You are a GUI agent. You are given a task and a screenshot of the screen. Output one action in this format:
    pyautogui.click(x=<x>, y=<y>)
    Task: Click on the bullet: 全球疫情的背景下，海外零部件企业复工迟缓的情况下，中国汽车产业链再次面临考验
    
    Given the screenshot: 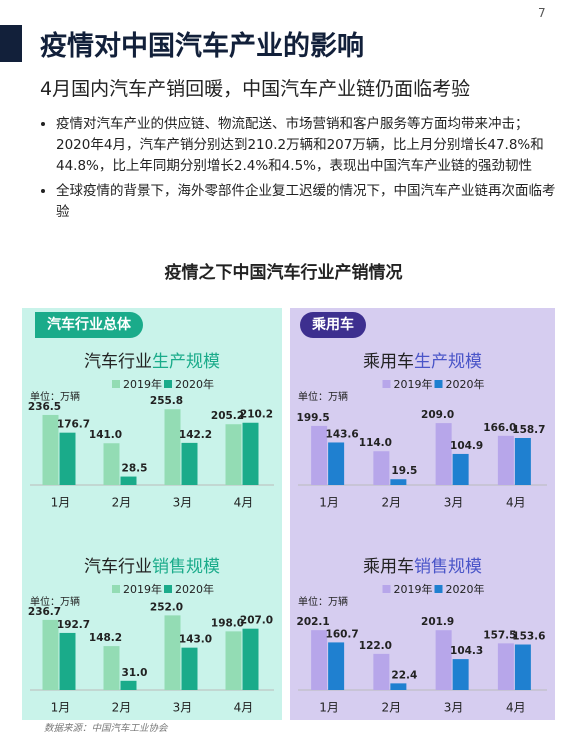 What is the action you would take?
    pyautogui.click(x=306, y=202)
    